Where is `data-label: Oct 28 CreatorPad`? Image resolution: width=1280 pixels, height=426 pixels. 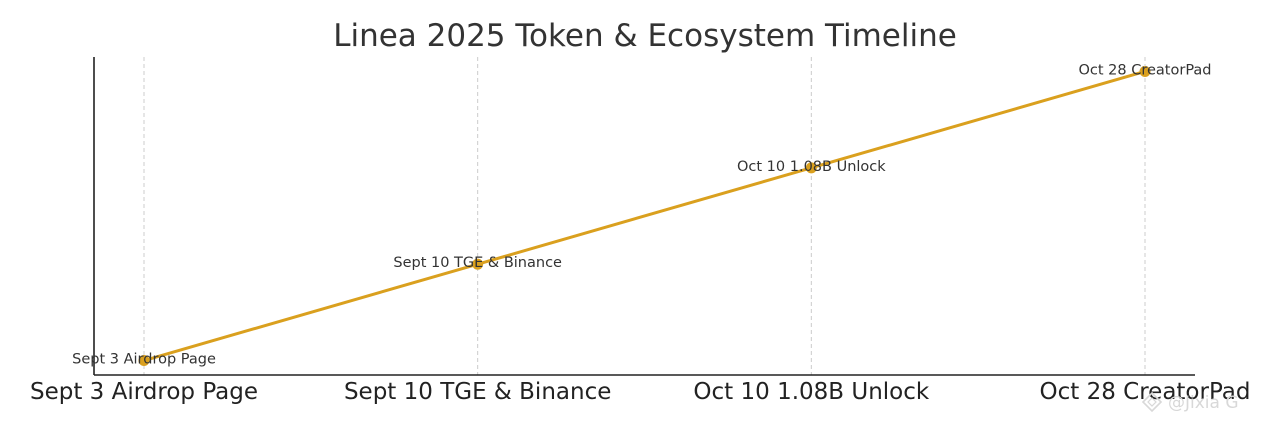 data-label: Oct 28 CreatorPad is located at coordinates (1144, 70).